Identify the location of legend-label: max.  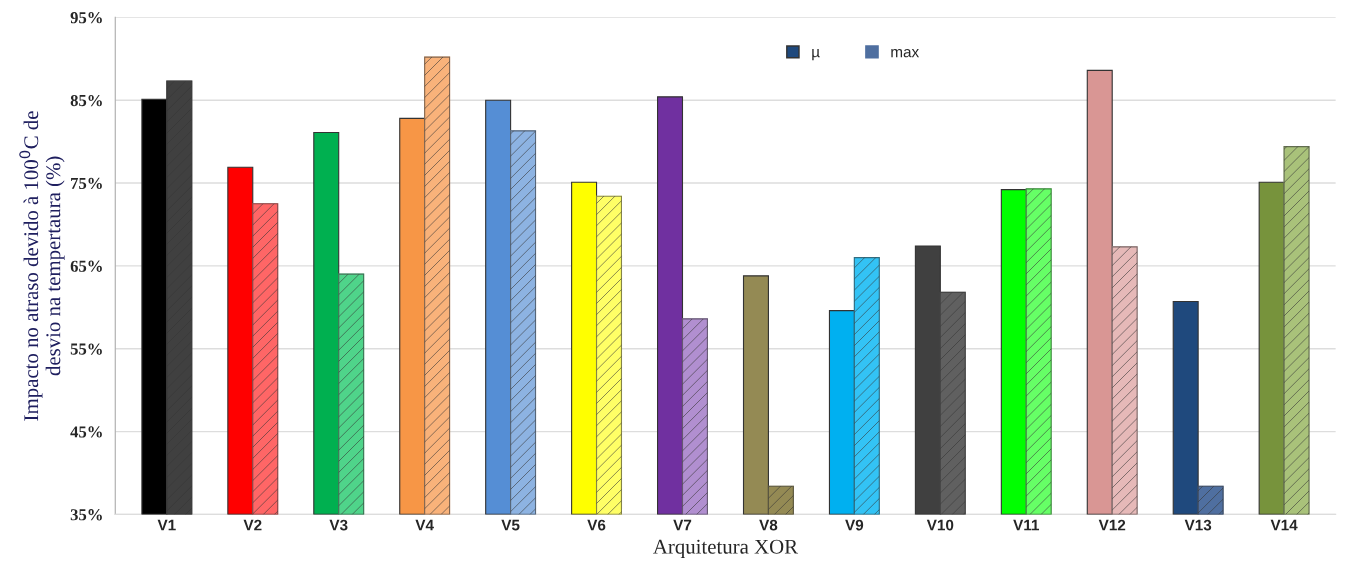
(905, 53).